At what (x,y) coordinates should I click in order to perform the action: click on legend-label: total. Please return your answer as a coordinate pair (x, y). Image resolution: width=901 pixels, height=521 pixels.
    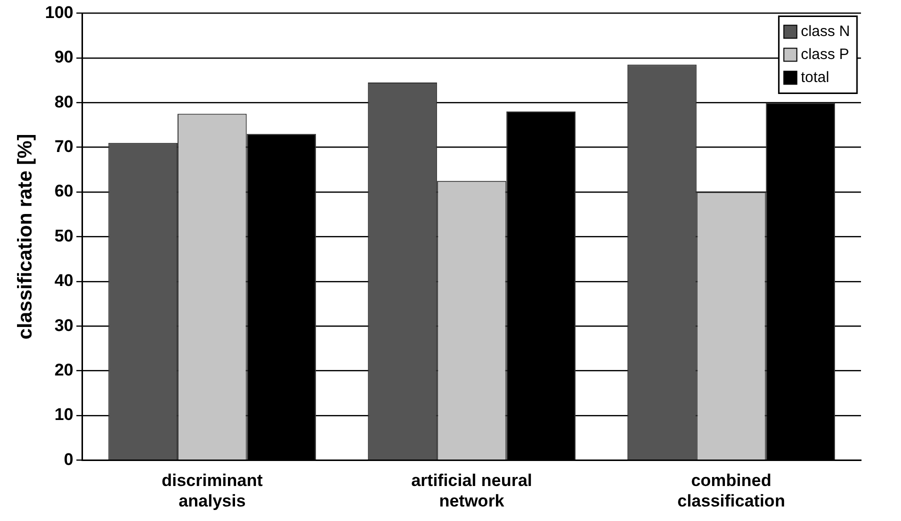
    Looking at the image, I should click on (815, 77).